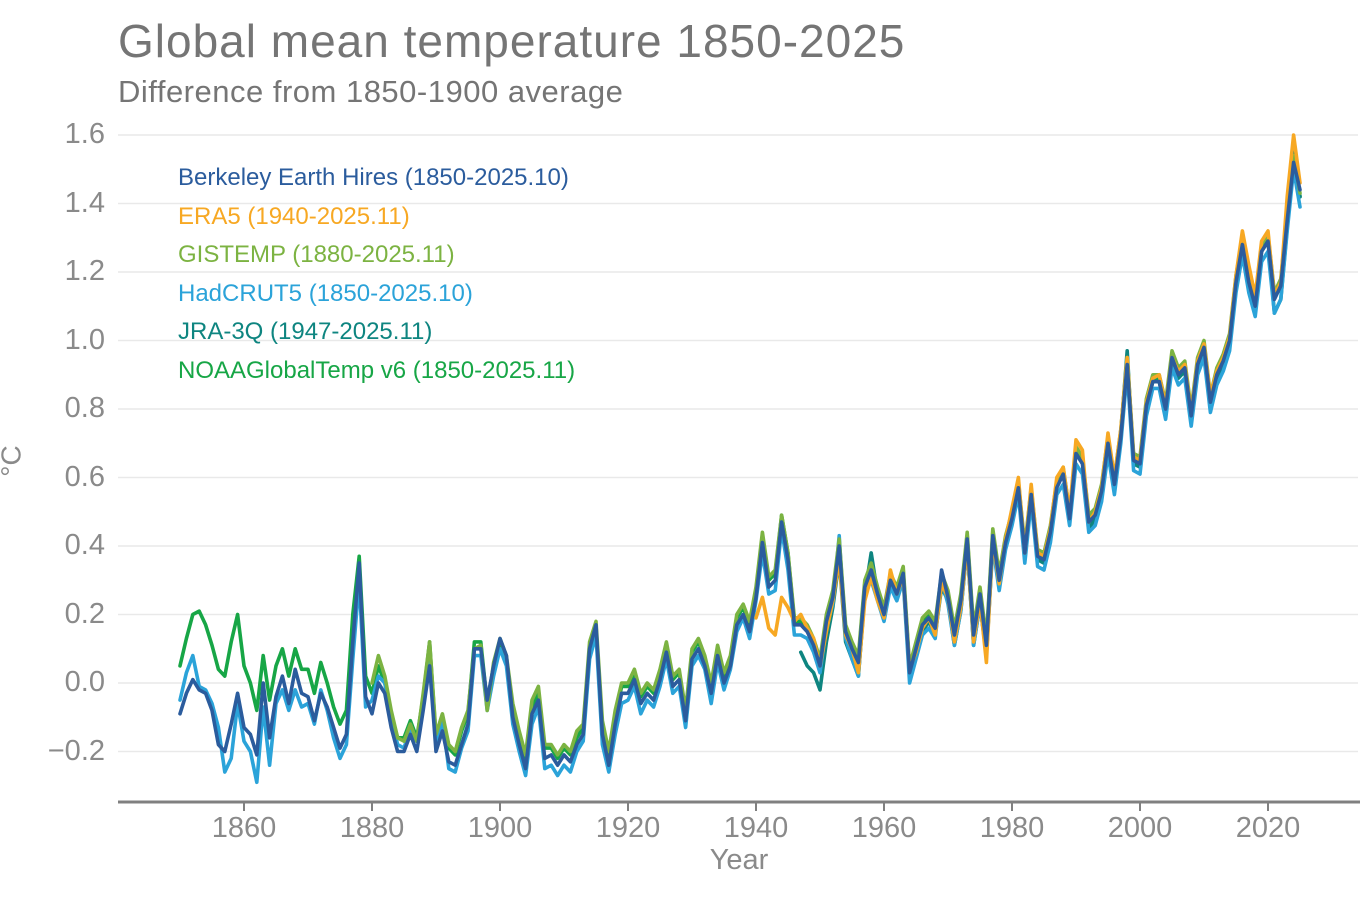  Describe the element at coordinates (84, 682) in the screenshot. I see `y-tick-label: 0.0` at that location.